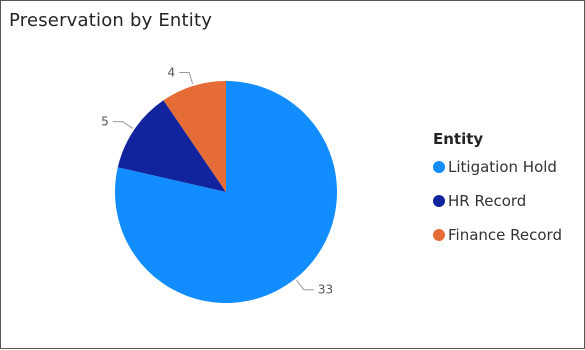  I want to click on chart-title: Preservation by Entity, so click(111, 20).